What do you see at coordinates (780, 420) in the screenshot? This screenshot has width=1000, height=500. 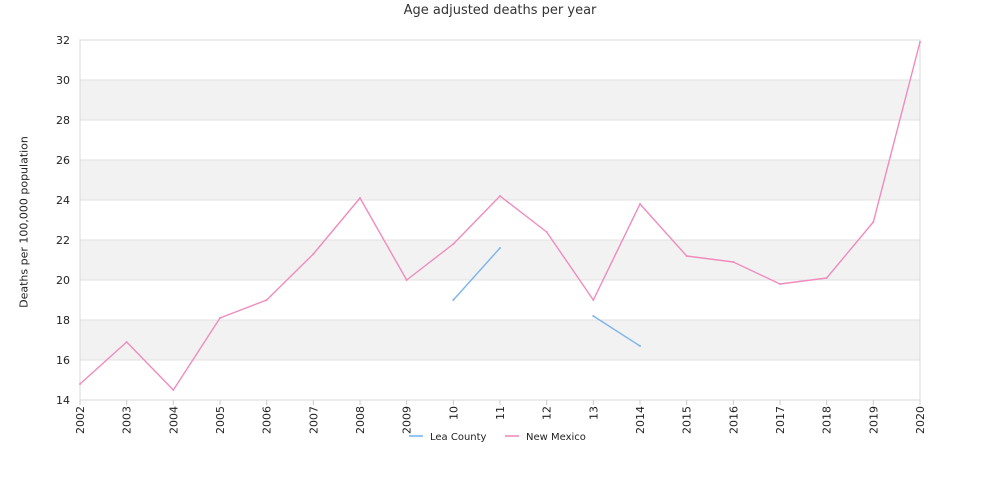 I see `x-tick-label: 2017` at bounding box center [780, 420].